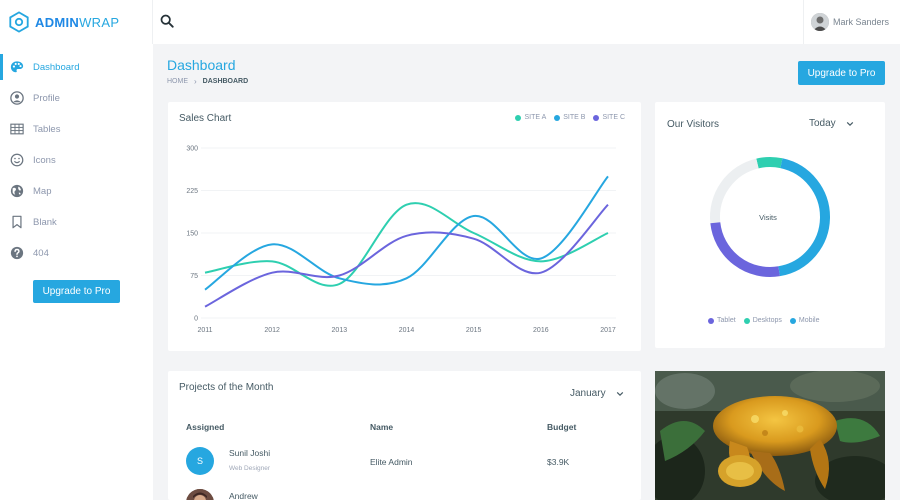 This screenshot has width=900, height=500. Describe the element at coordinates (769, 163) in the screenshot. I see `donut-segment-desktops` at that location.